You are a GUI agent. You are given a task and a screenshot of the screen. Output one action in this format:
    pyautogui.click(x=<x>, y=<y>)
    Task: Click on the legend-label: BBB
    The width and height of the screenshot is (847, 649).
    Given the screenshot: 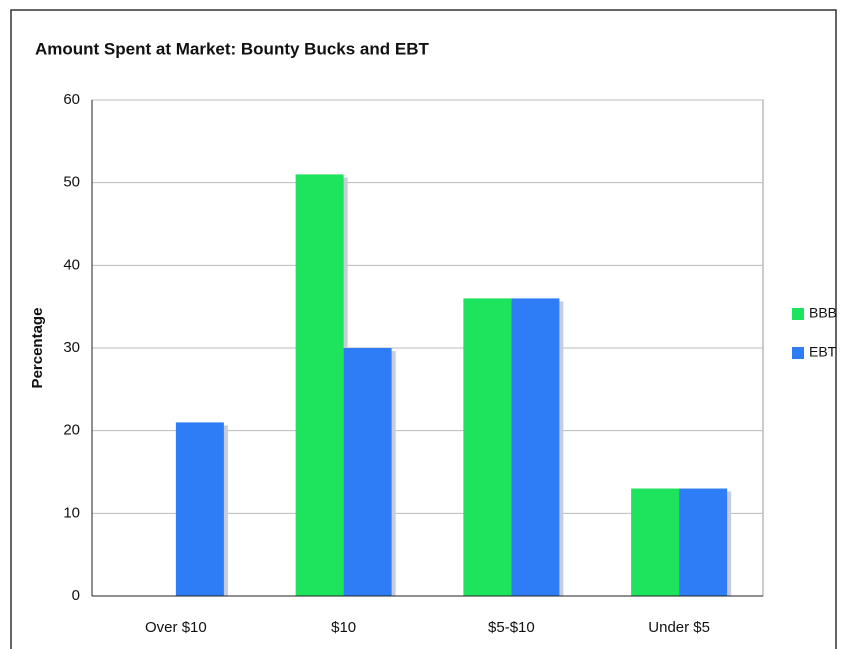 What is the action you would take?
    pyautogui.click(x=823, y=313)
    